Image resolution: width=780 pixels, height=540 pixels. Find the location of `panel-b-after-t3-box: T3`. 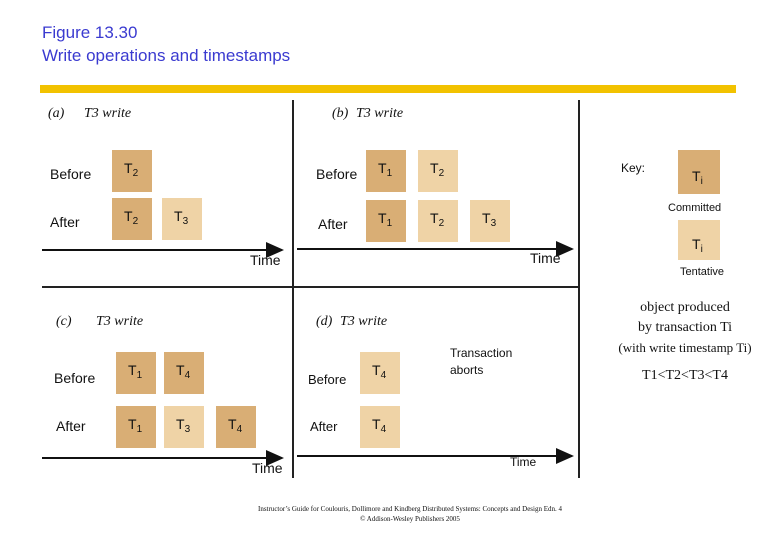

panel-b-after-t3-box: T3 is located at coordinates (490, 221).